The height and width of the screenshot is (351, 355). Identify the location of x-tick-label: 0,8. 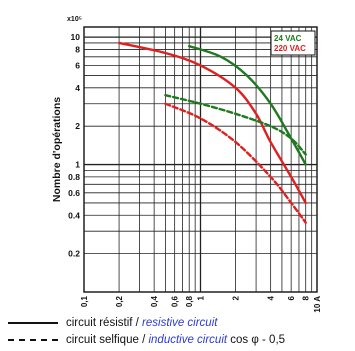
(189, 301).